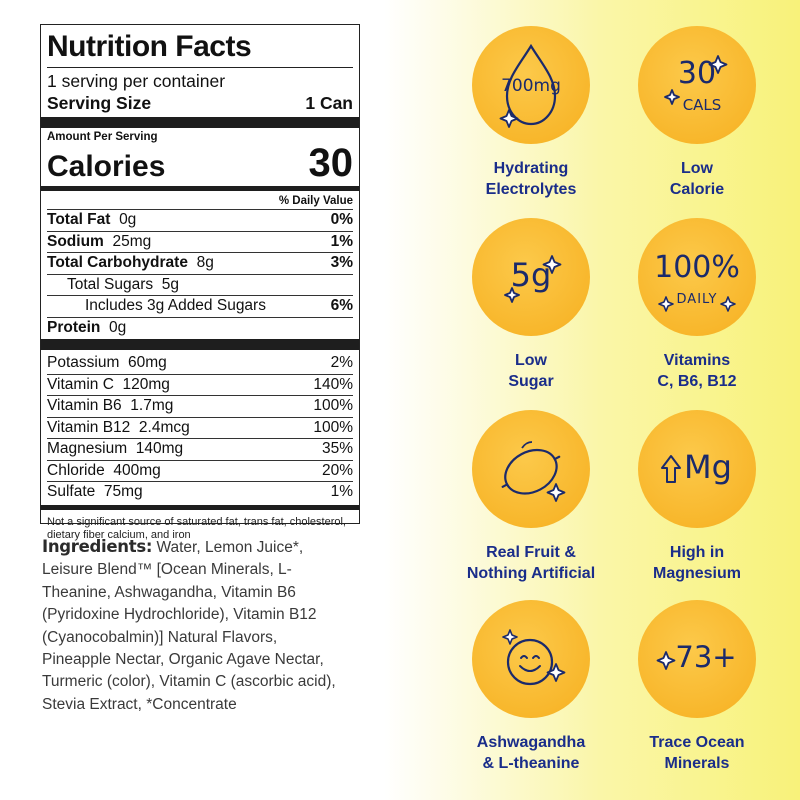 This screenshot has width=800, height=800. What do you see at coordinates (697, 381) in the screenshot?
I see `badge-label-line2: C, B6, B12` at bounding box center [697, 381].